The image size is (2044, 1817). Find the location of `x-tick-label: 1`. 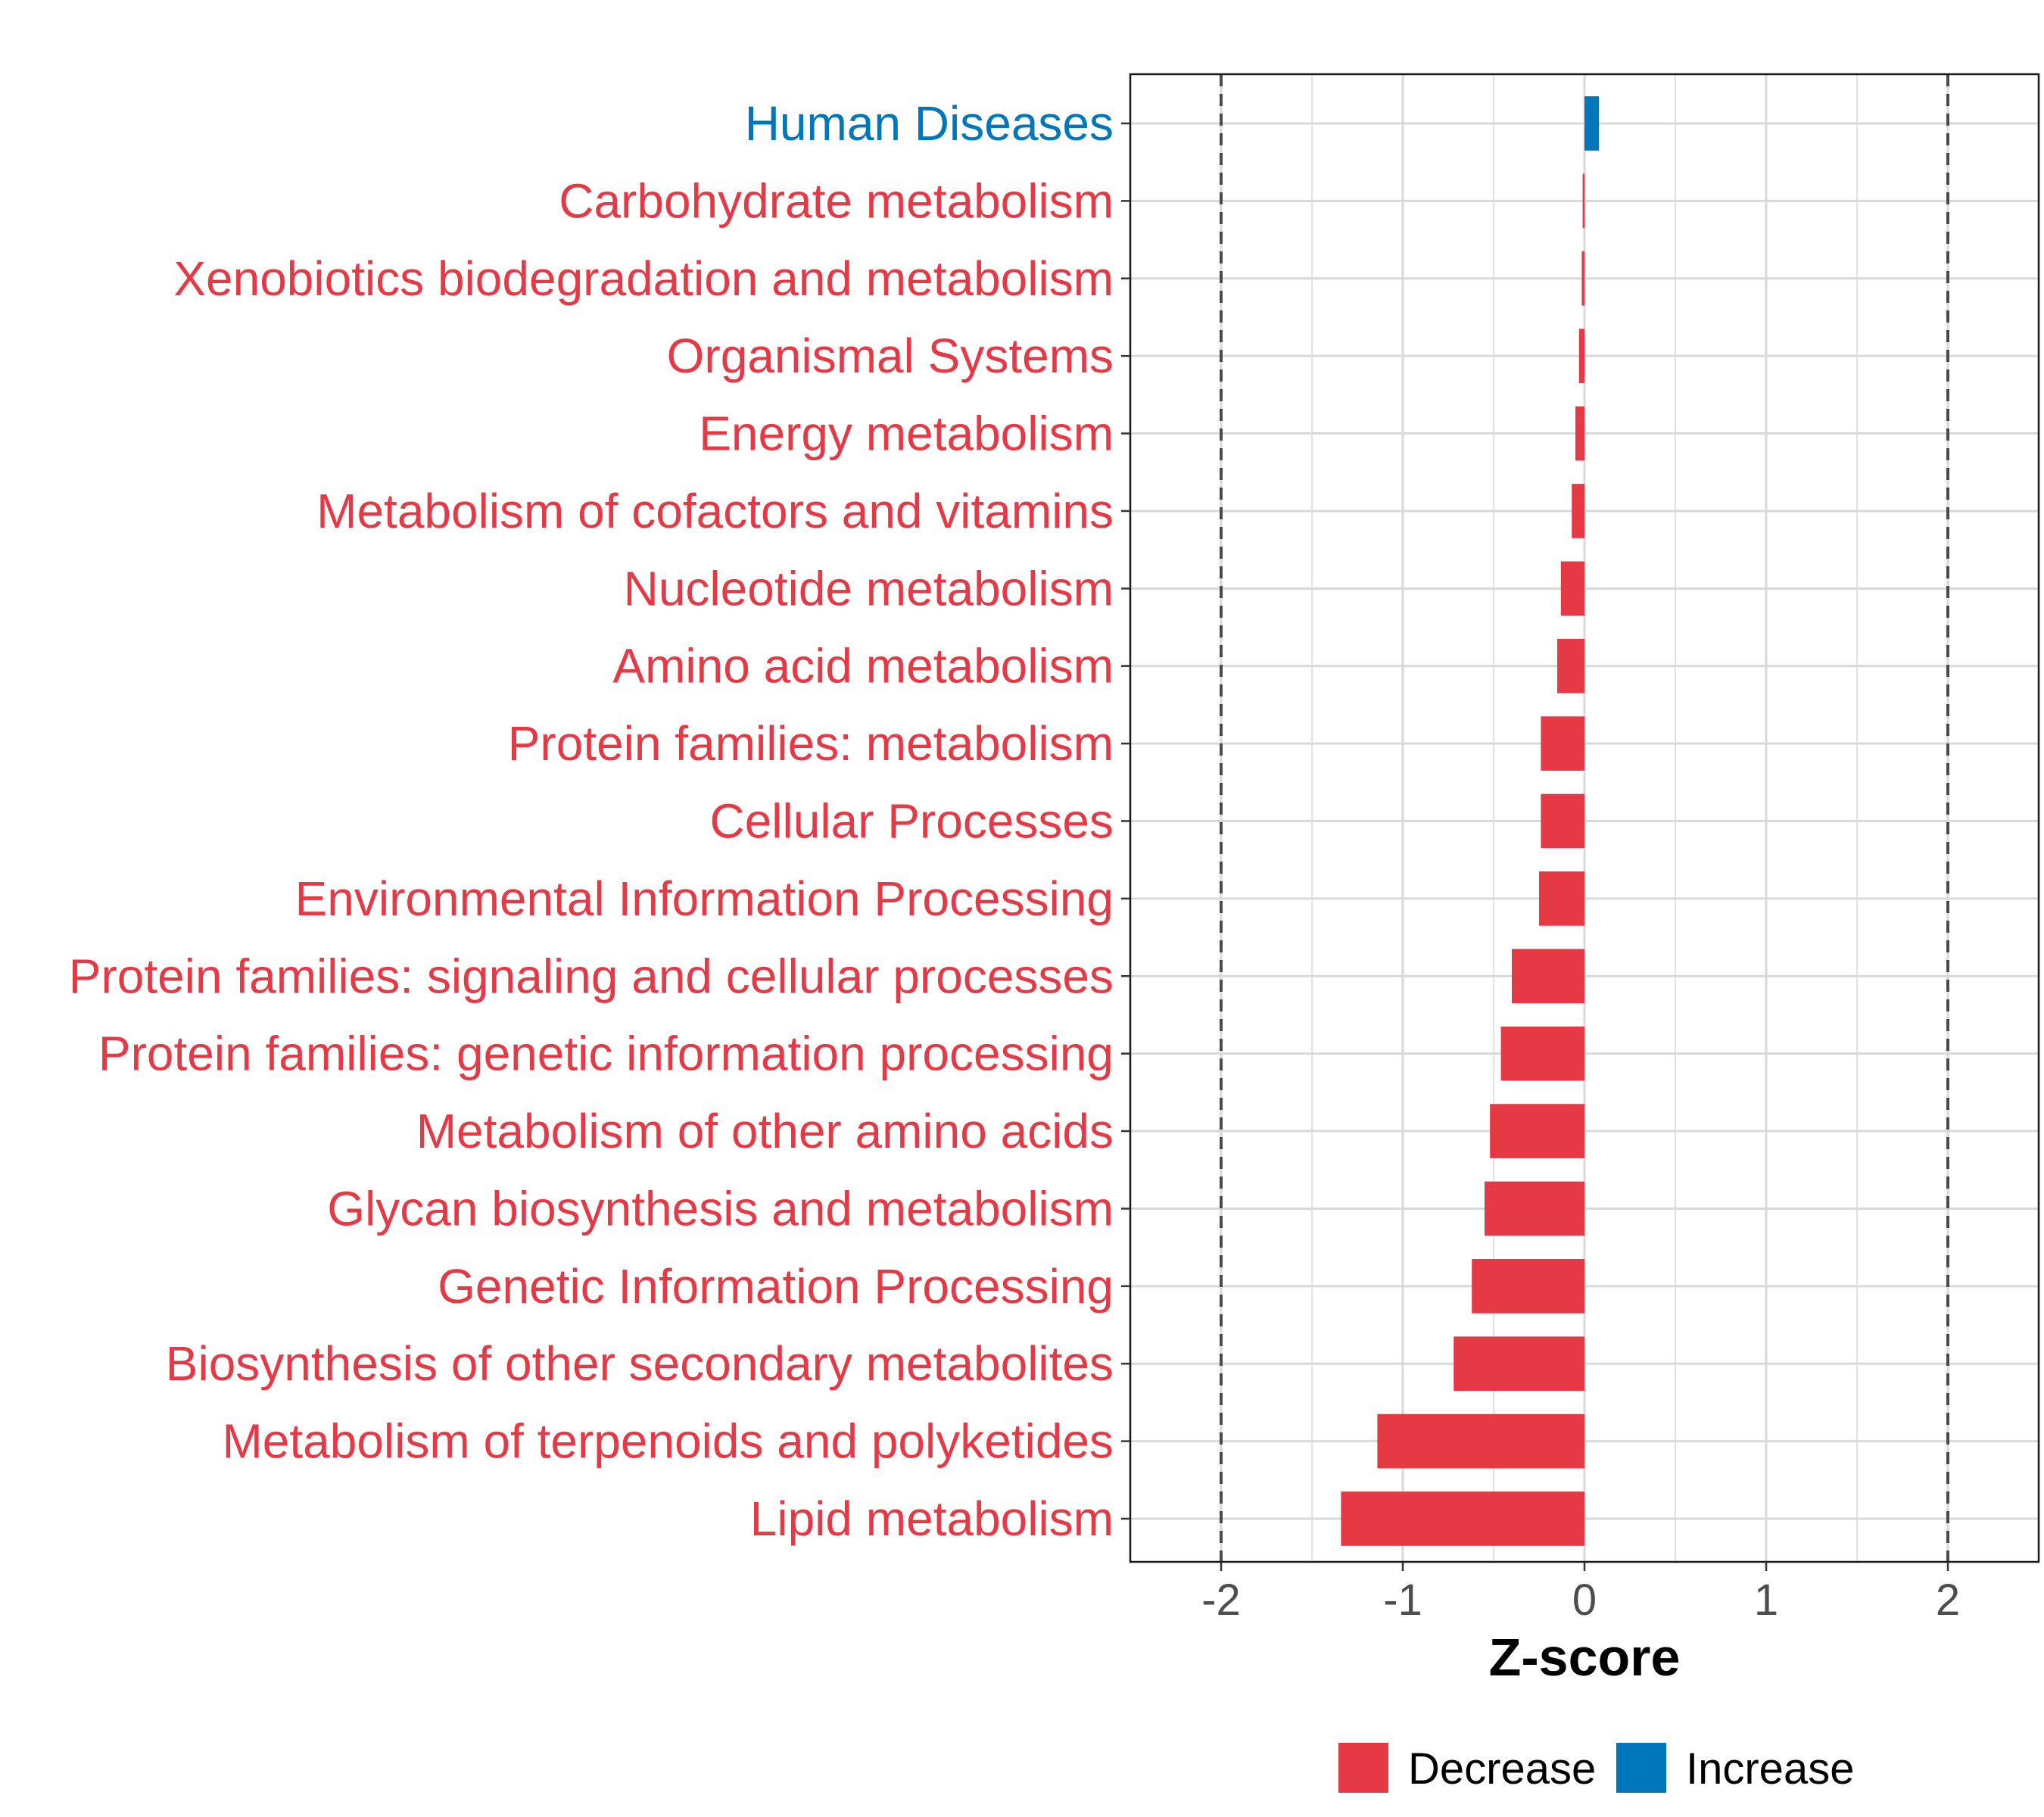

x-tick-label: 1 is located at coordinates (1766, 1600).